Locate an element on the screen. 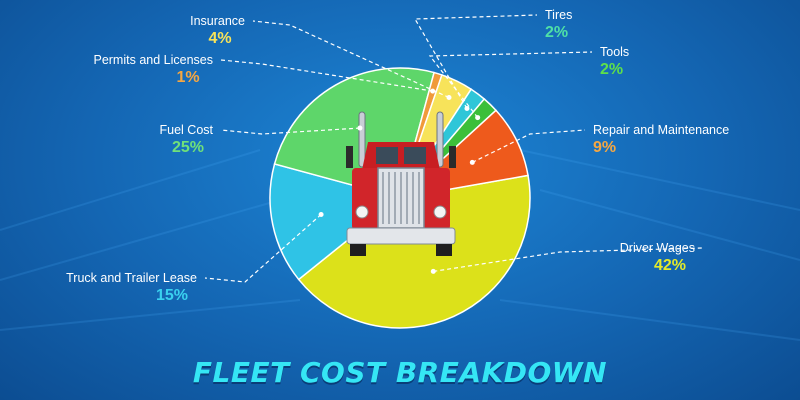 The image size is (800, 400). chart-title: FLEET COST BREAKDOWN is located at coordinates (400, 372).